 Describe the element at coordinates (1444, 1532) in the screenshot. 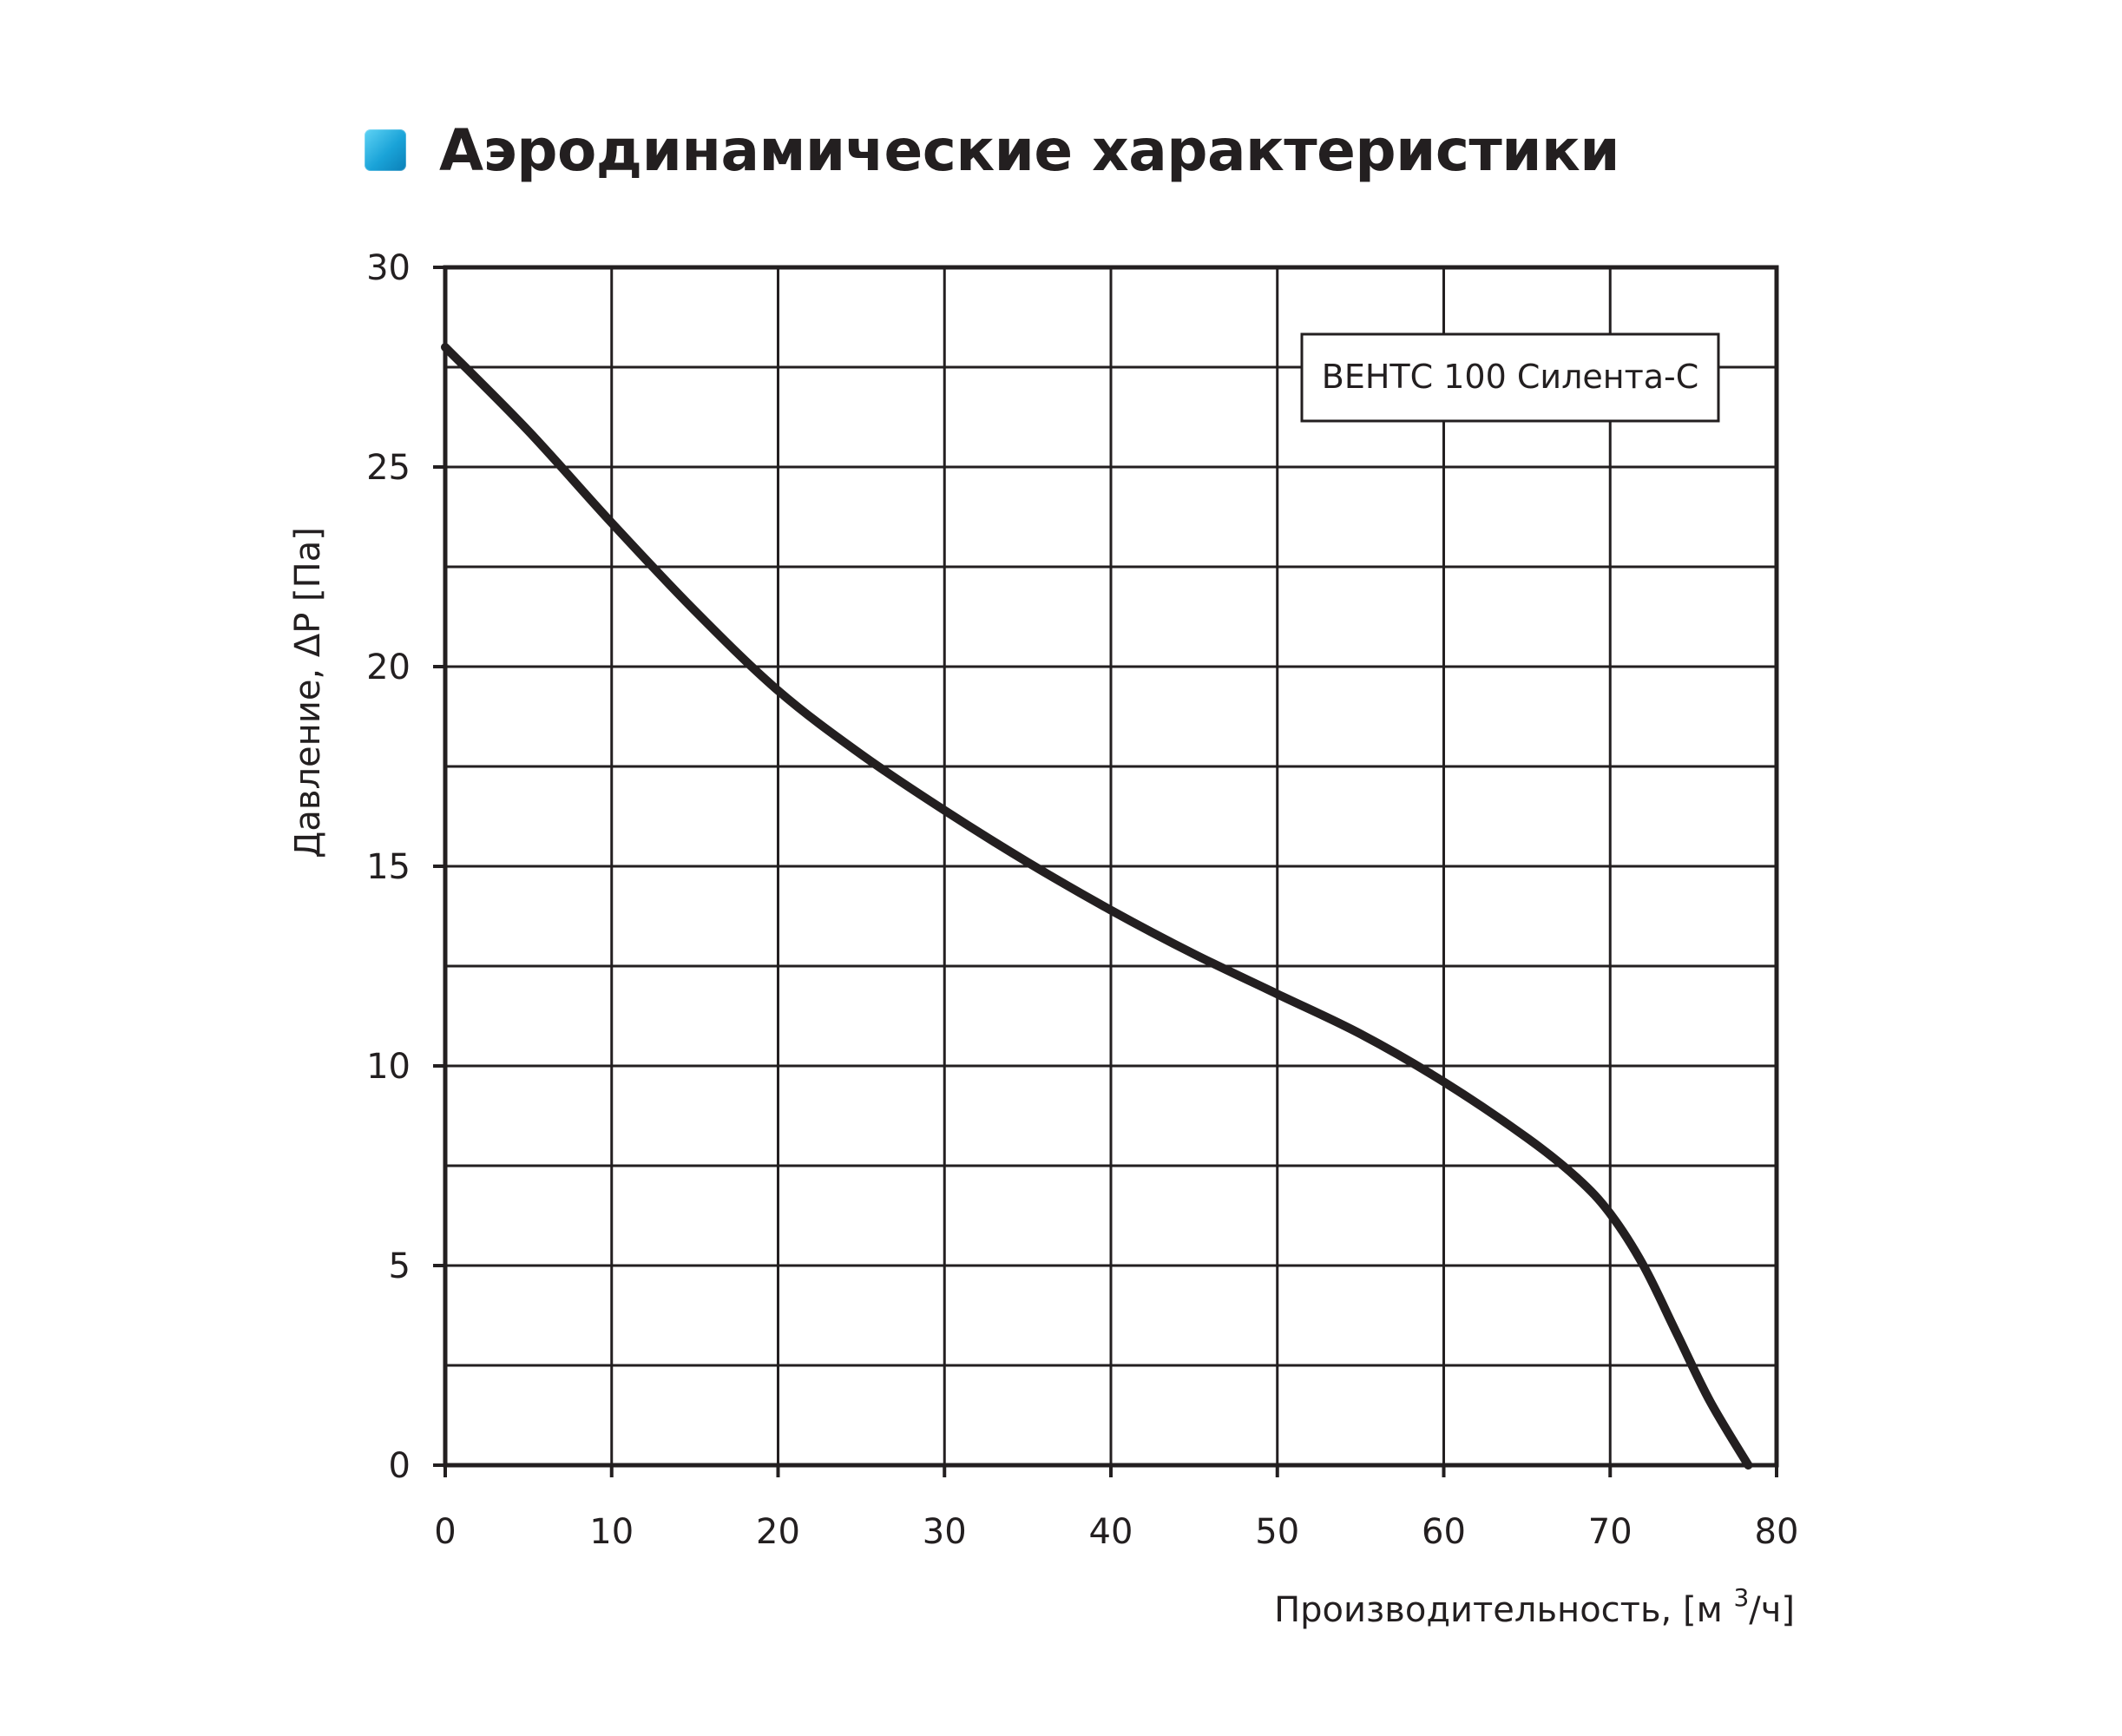

I see `x-tick-label: 60` at that location.